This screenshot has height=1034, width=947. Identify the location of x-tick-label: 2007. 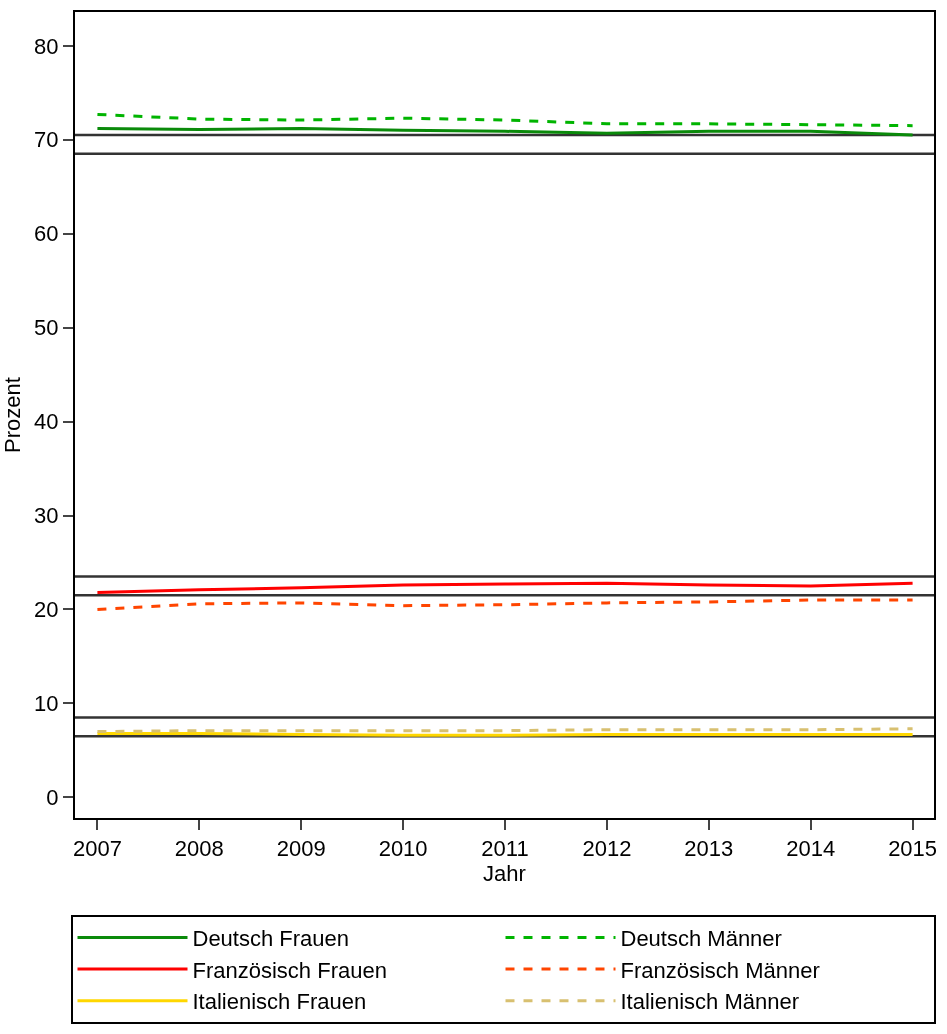
(97, 849).